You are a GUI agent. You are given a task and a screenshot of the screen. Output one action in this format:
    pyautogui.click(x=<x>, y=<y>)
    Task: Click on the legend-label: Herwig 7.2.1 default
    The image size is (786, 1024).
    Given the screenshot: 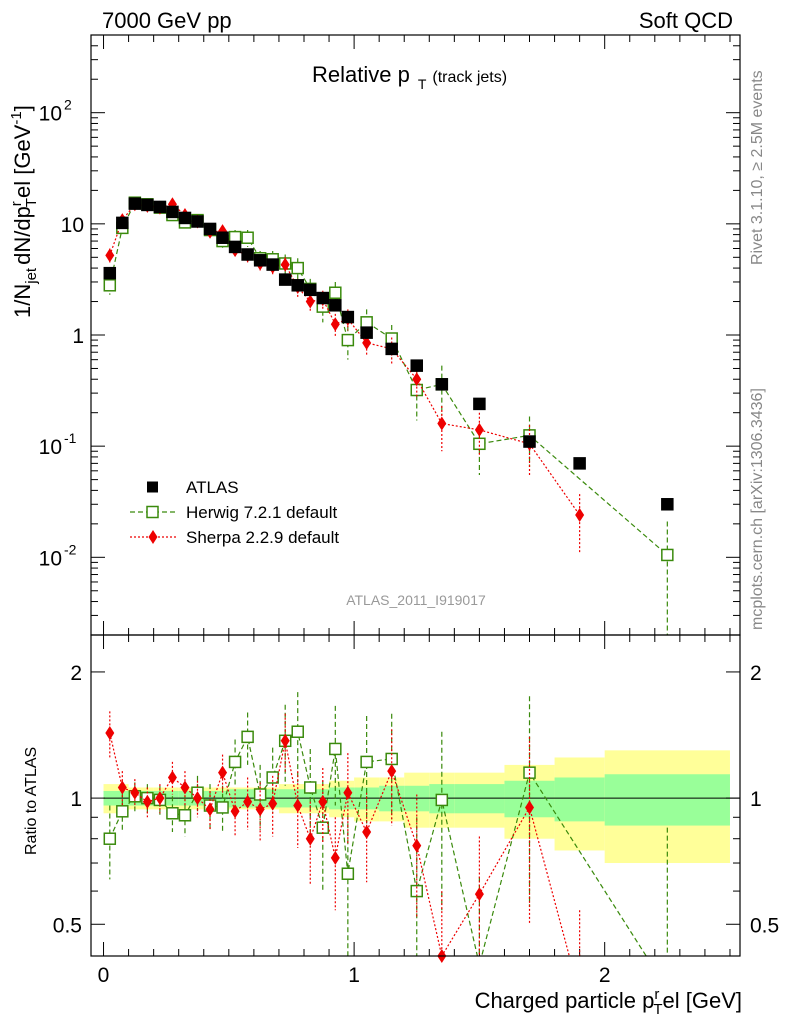 What is the action you would take?
    pyautogui.click(x=261, y=512)
    